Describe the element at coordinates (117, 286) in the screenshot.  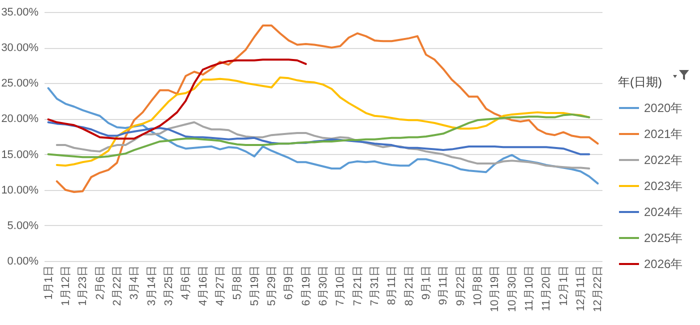
I see `x-tick-label: 2月22日` at that location.